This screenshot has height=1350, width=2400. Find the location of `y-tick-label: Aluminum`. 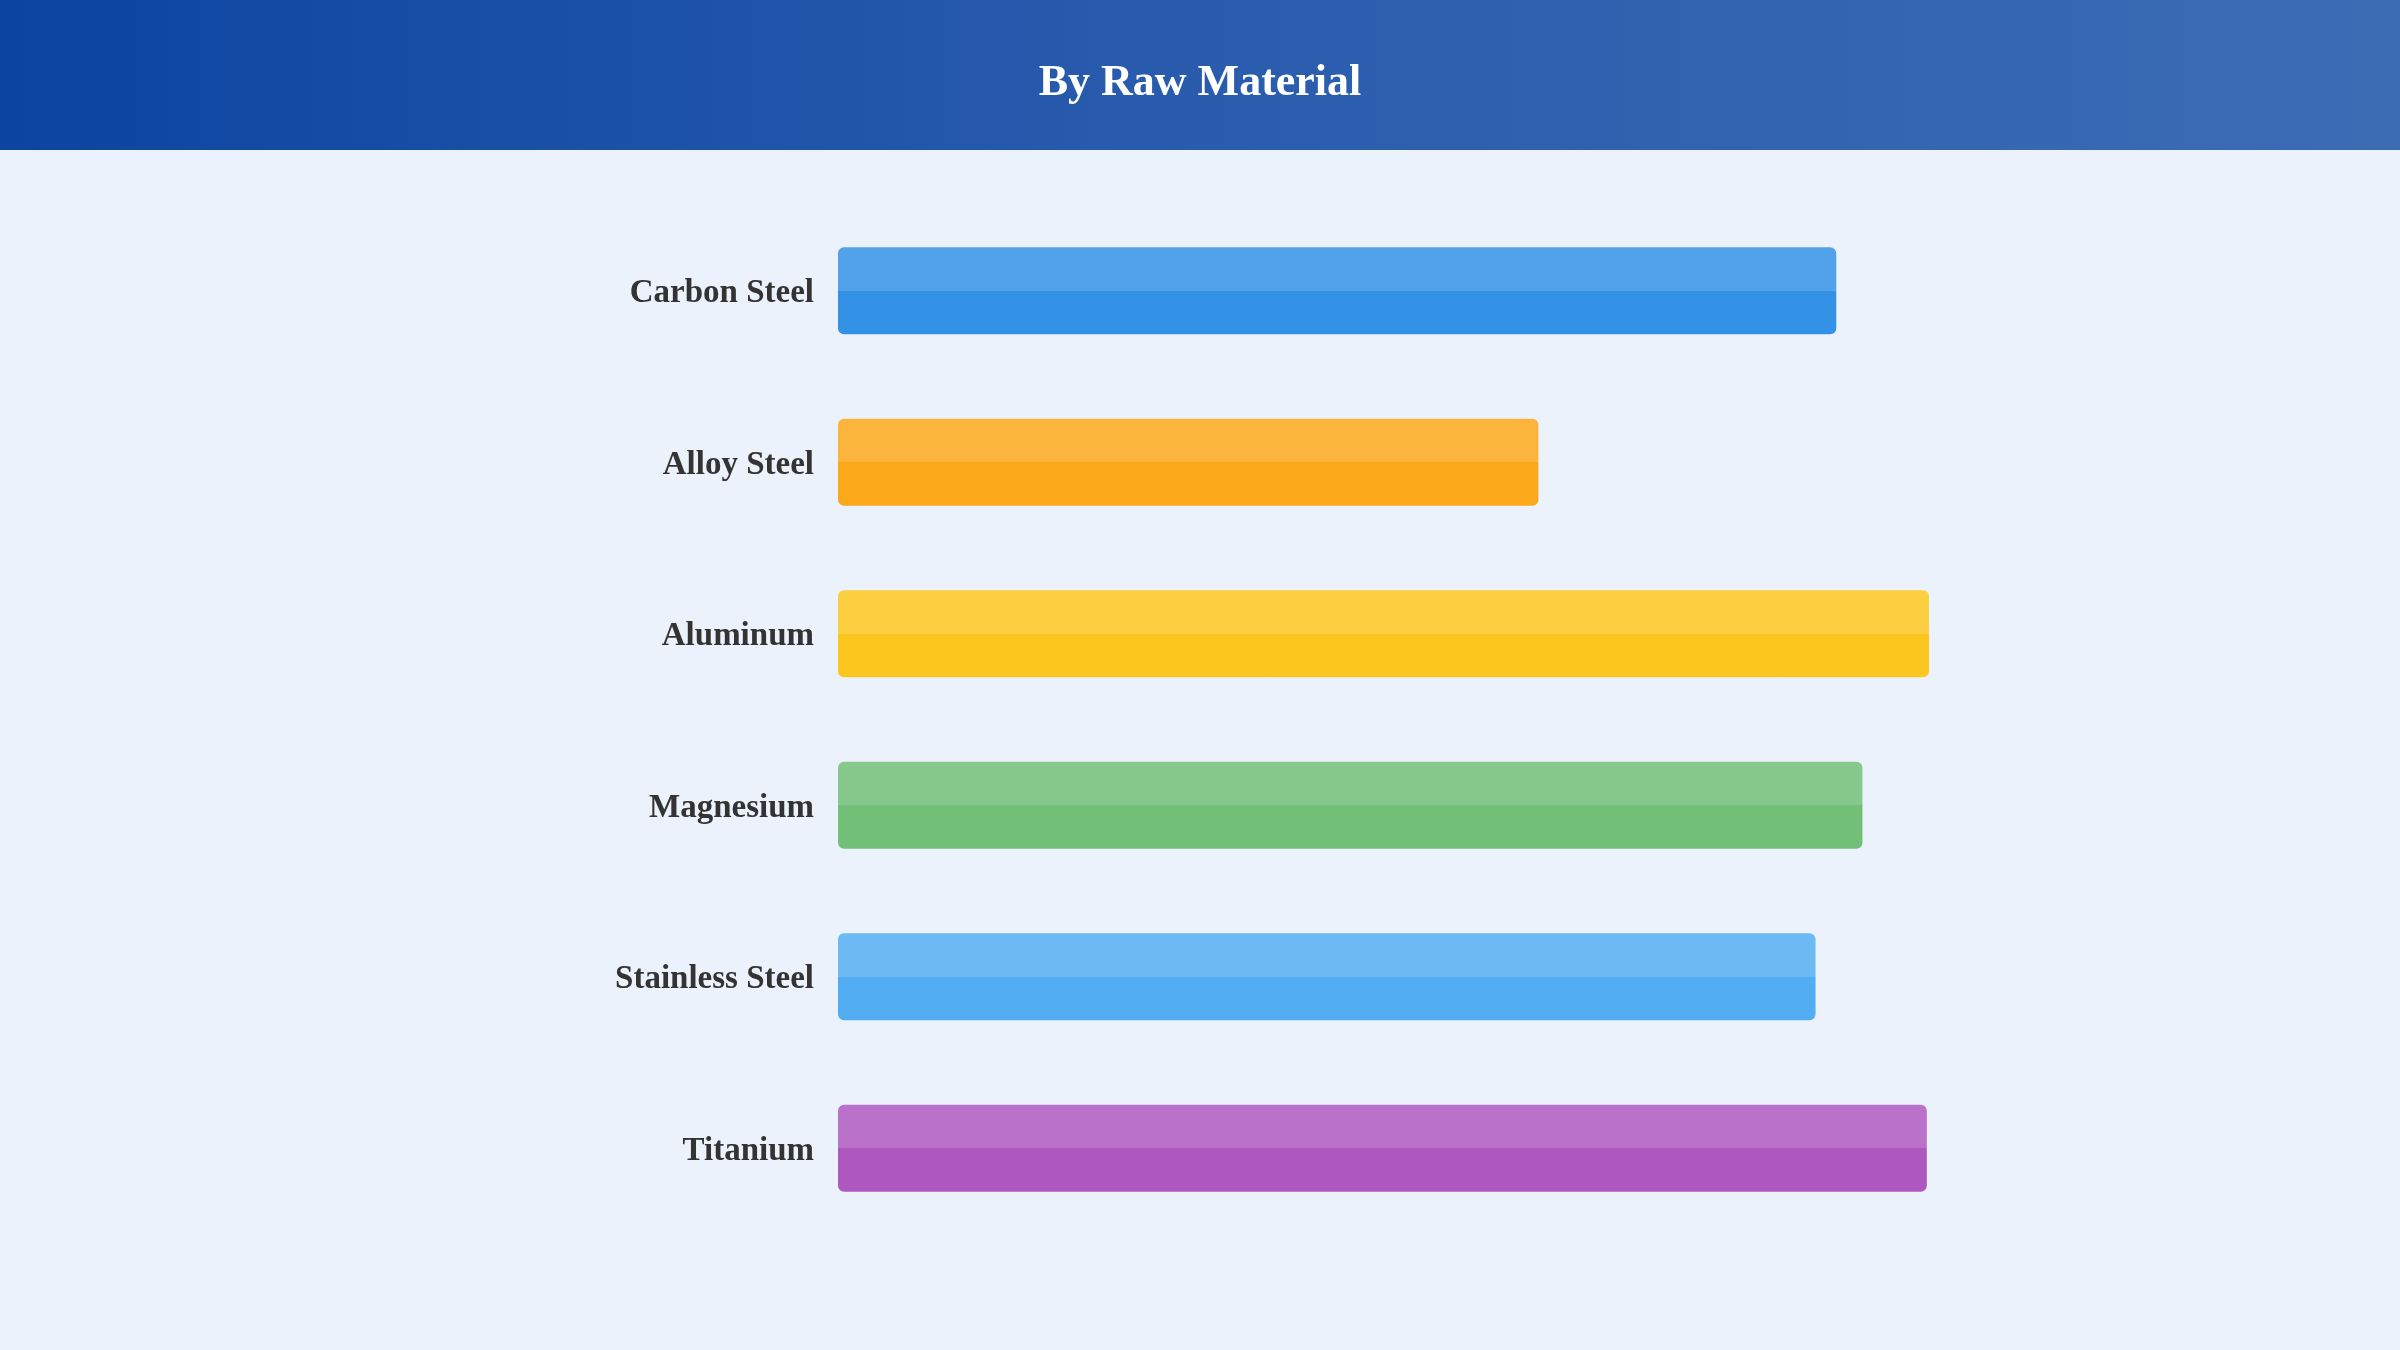

y-tick-label: Aluminum is located at coordinates (737, 634).